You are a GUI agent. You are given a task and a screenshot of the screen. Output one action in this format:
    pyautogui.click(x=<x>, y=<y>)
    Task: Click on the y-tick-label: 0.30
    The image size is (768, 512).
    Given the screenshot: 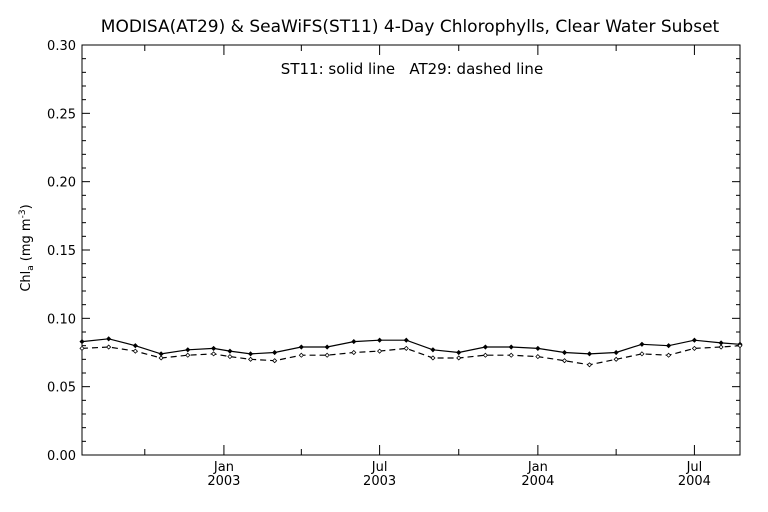 What is the action you would take?
    pyautogui.click(x=61, y=46)
    